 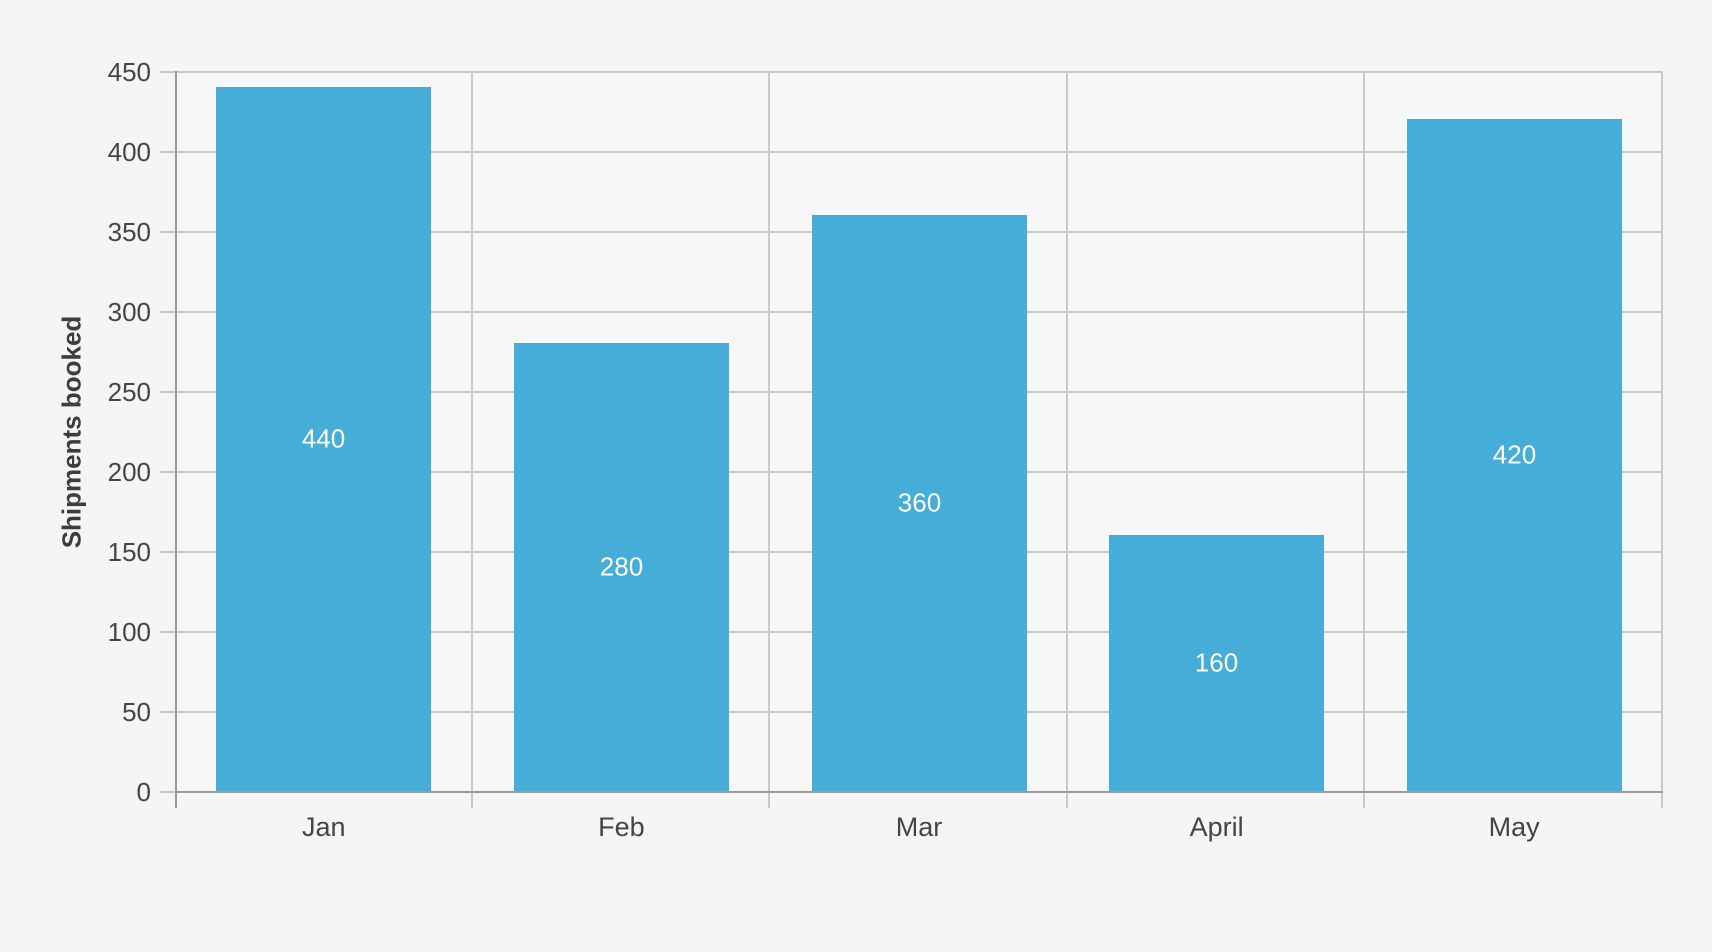 I want to click on y-tick-label-400: 400, so click(x=129, y=152).